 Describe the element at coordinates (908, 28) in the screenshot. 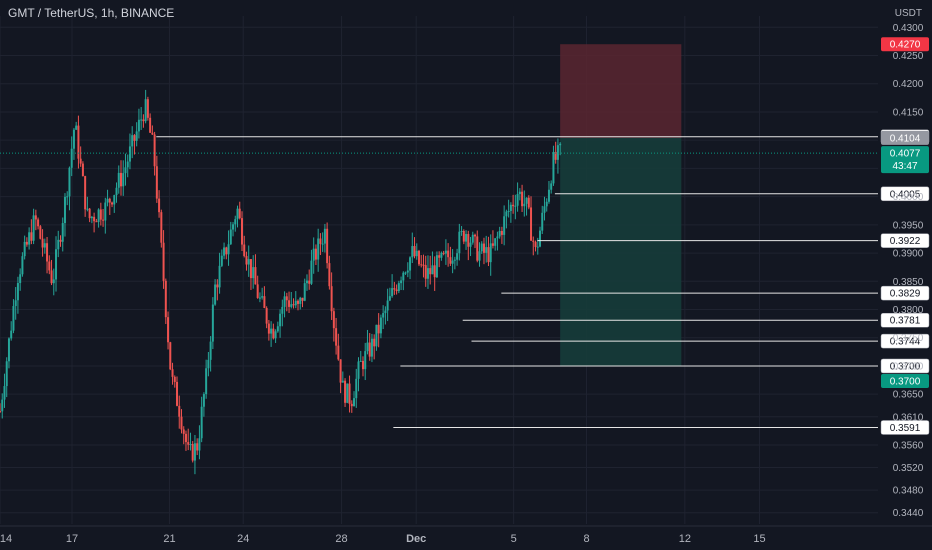

I see `y-tick-label: 0.4300` at that location.